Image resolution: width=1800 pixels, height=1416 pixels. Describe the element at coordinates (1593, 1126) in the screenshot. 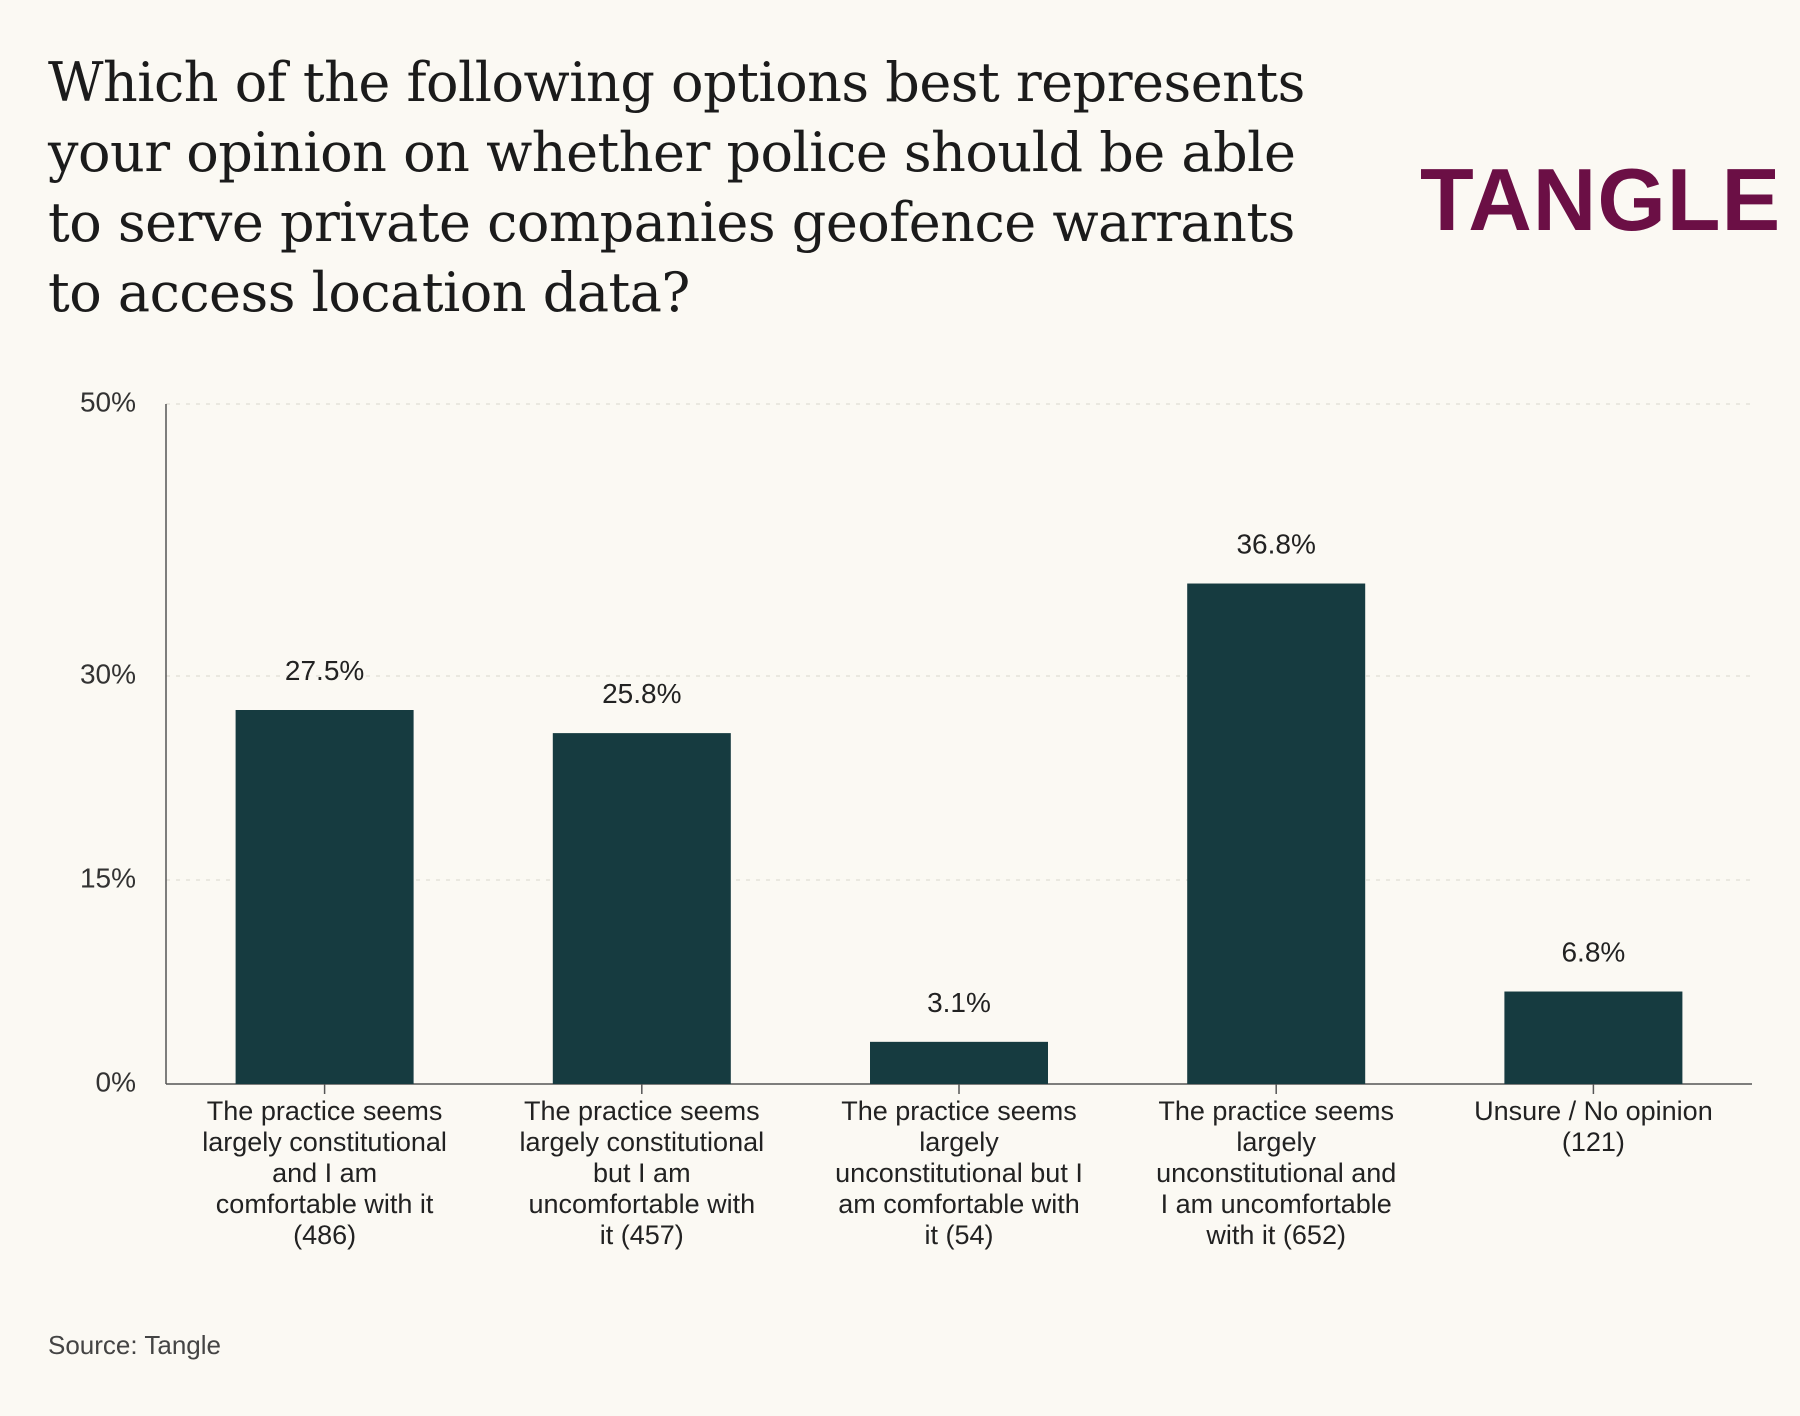

I see `x-tick-label: Unsure / No opinion (121)` at that location.